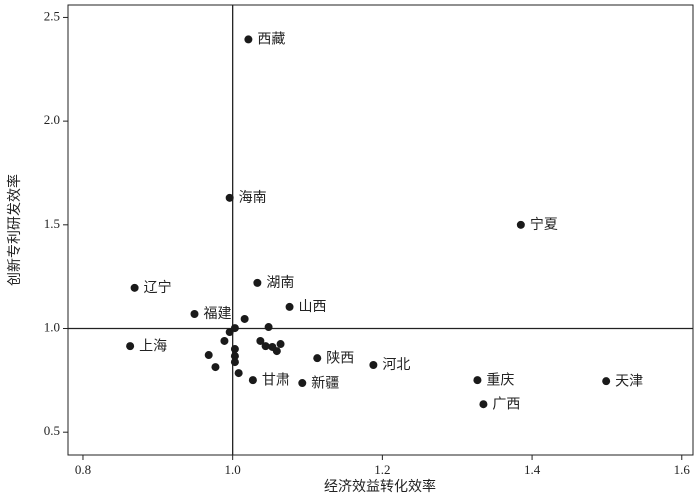 This screenshot has width=700, height=500. Describe the element at coordinates (500, 380) in the screenshot. I see `point-label: 重庆` at that location.